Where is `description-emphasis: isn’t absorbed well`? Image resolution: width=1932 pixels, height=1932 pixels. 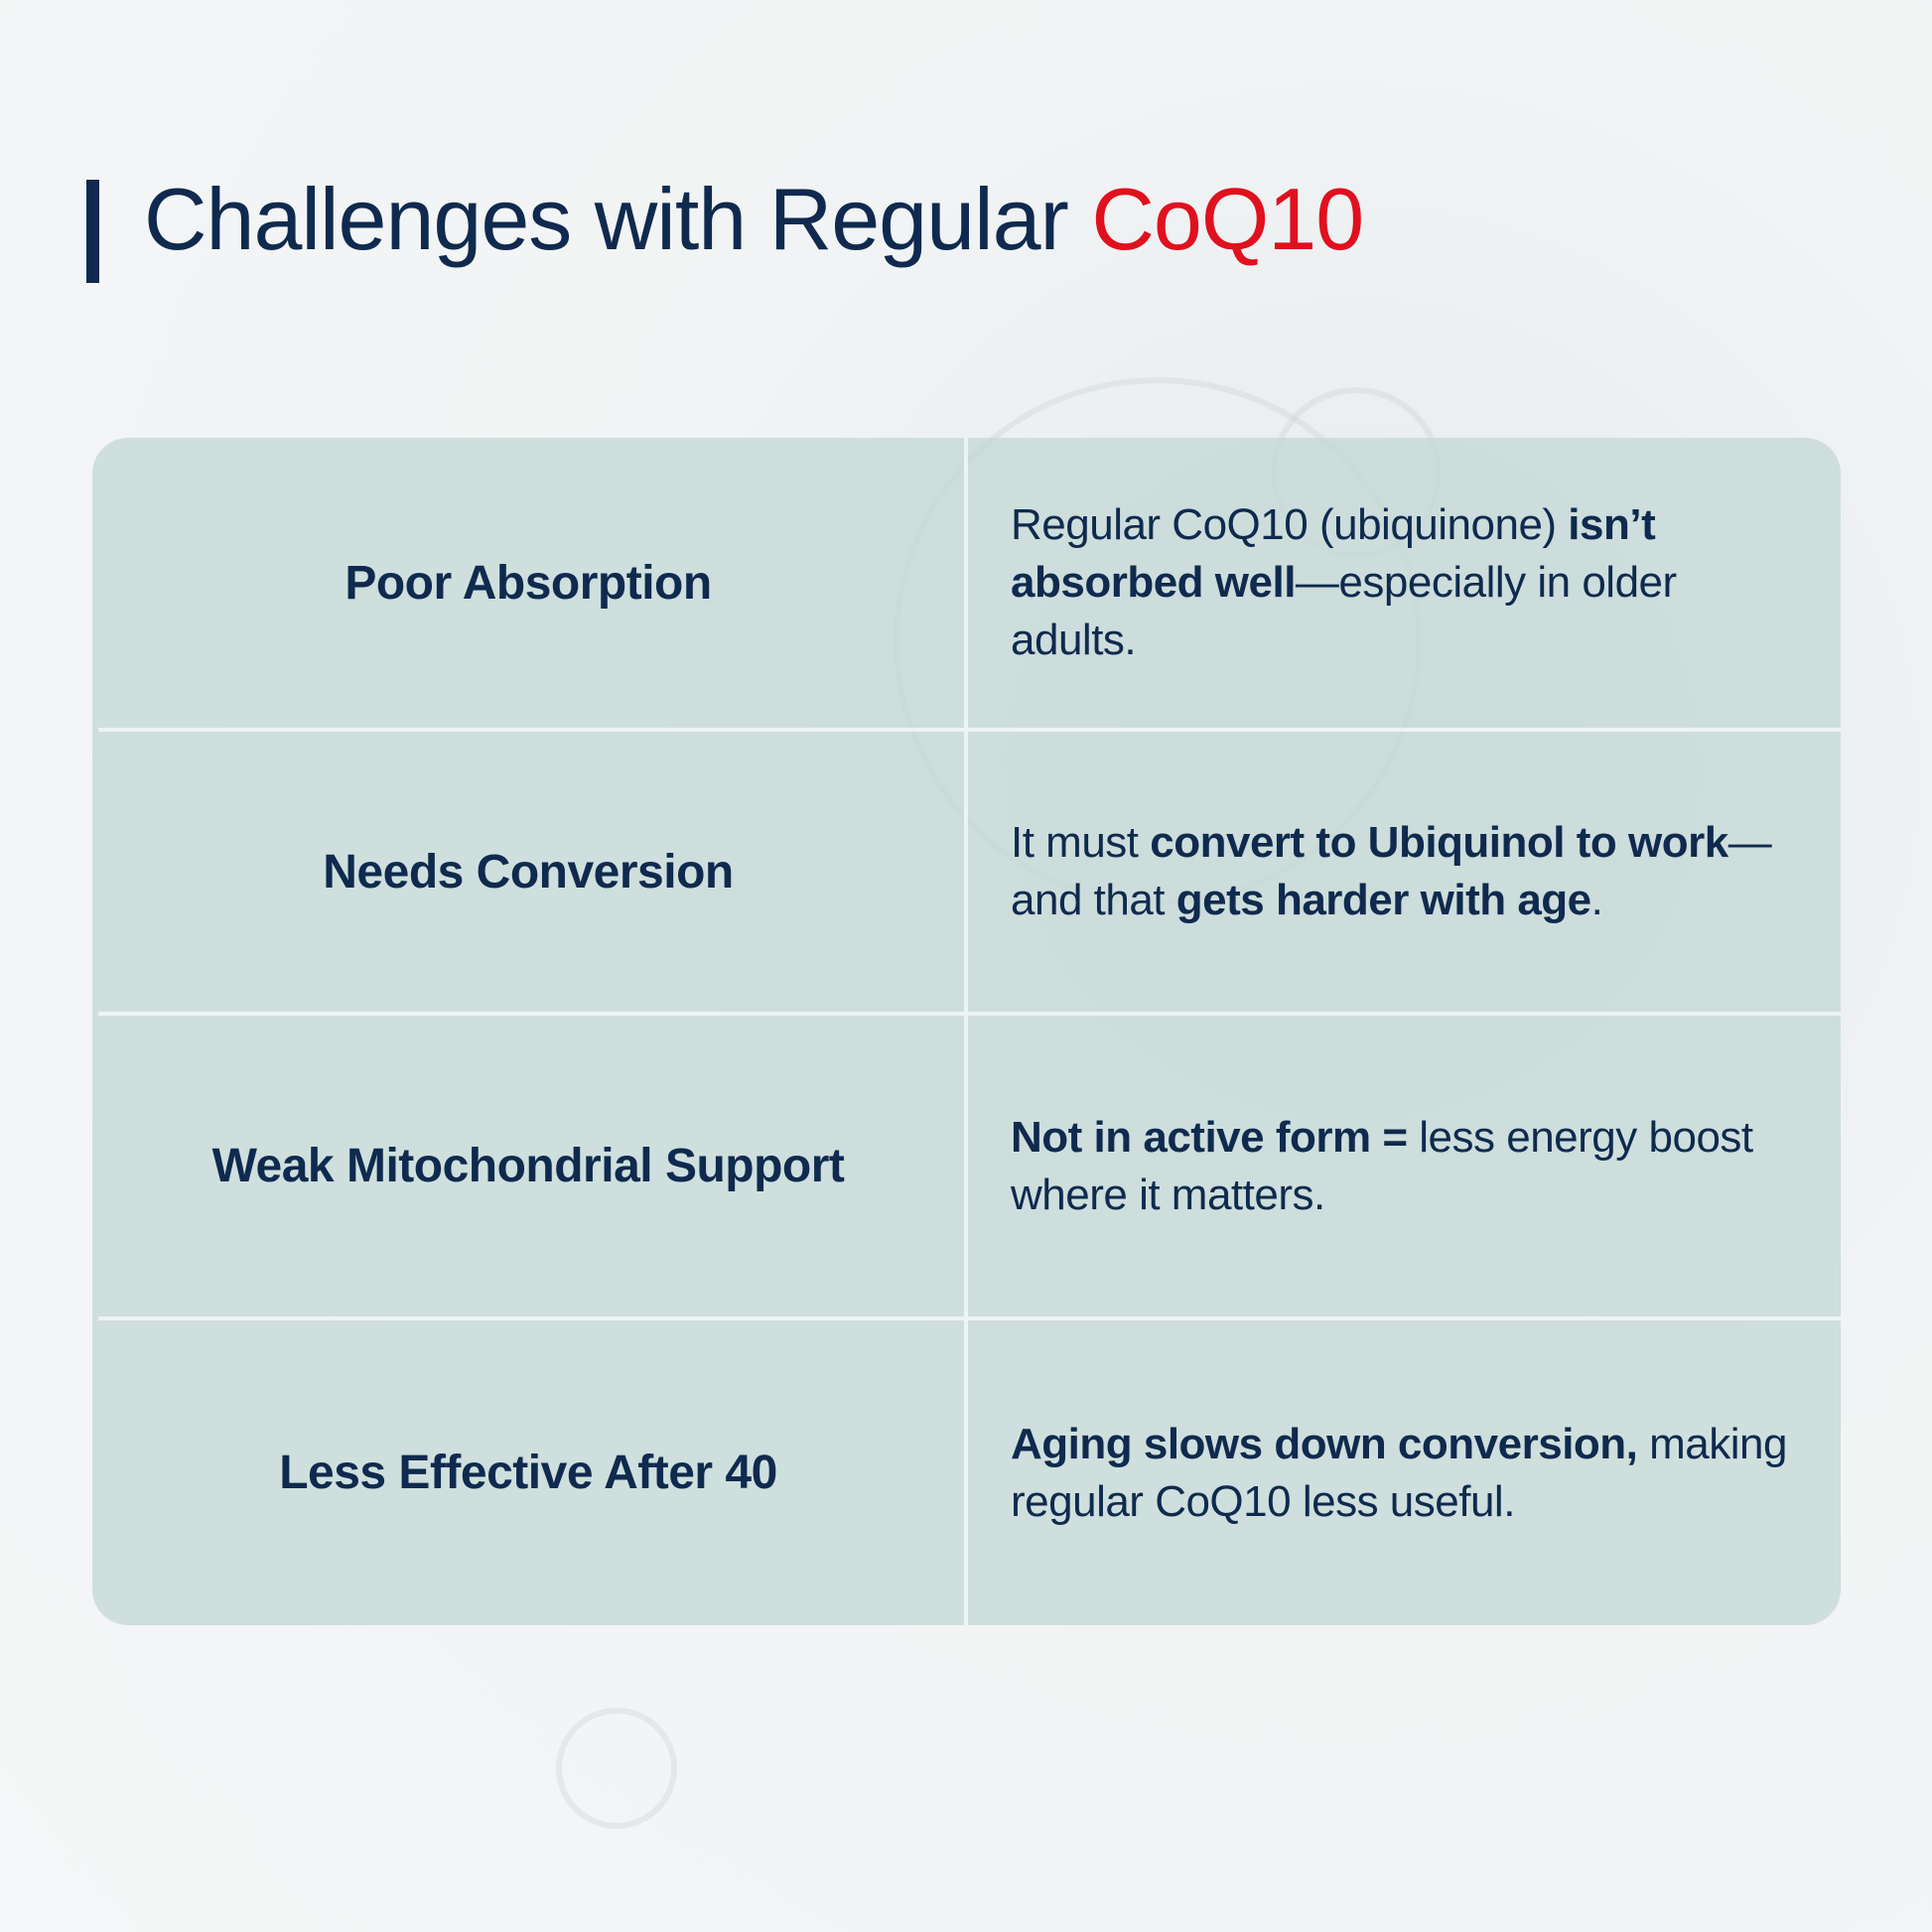
description-emphasis: isn’t absorbed well is located at coordinates (1334, 553).